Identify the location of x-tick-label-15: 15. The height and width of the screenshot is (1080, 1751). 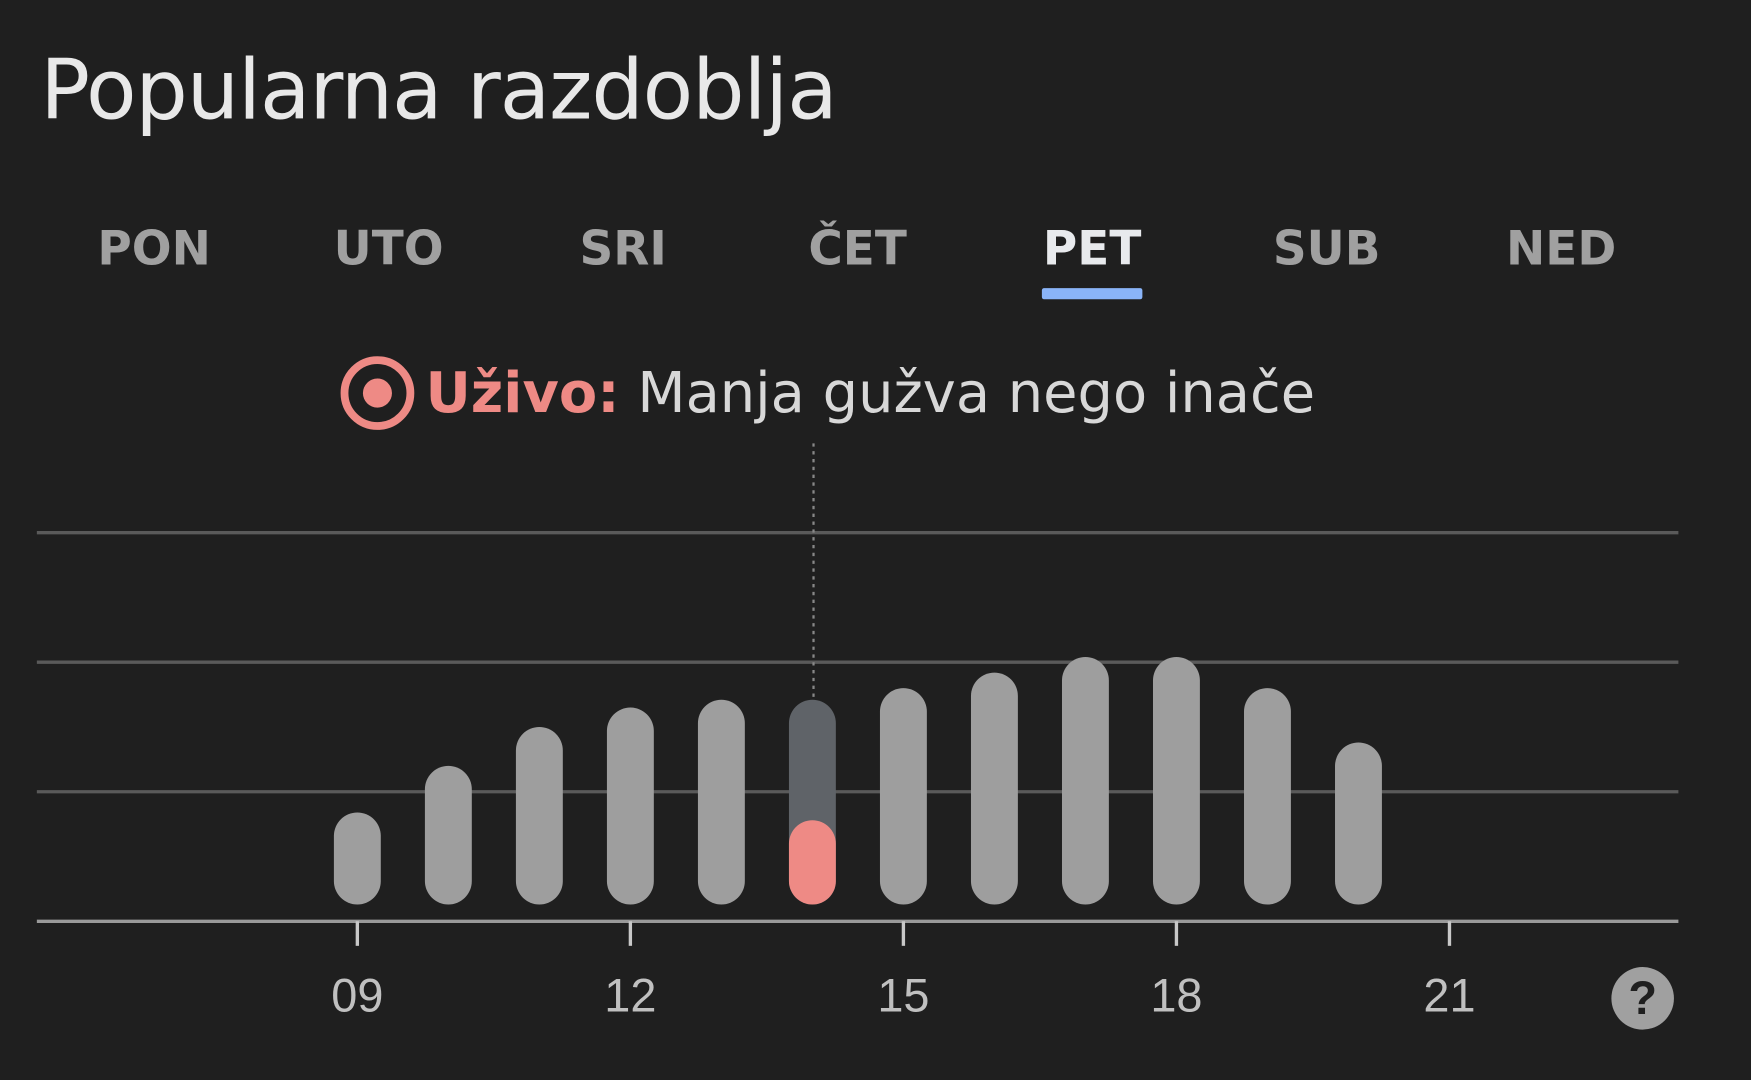
(903, 996).